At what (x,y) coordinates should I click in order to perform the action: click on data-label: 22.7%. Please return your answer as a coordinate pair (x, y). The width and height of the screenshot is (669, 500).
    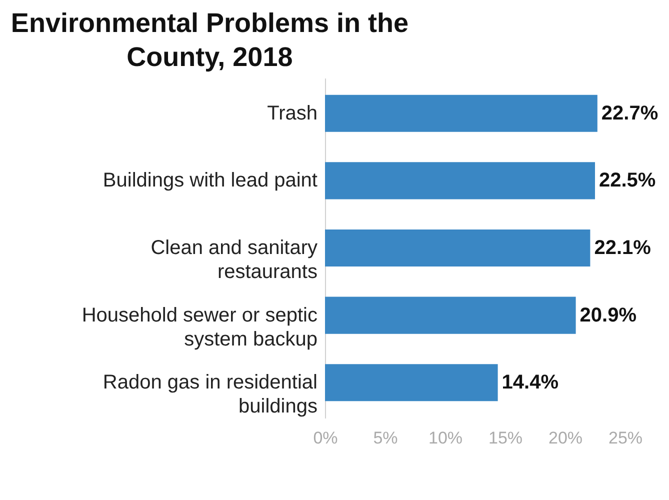
    Looking at the image, I should click on (629, 113).